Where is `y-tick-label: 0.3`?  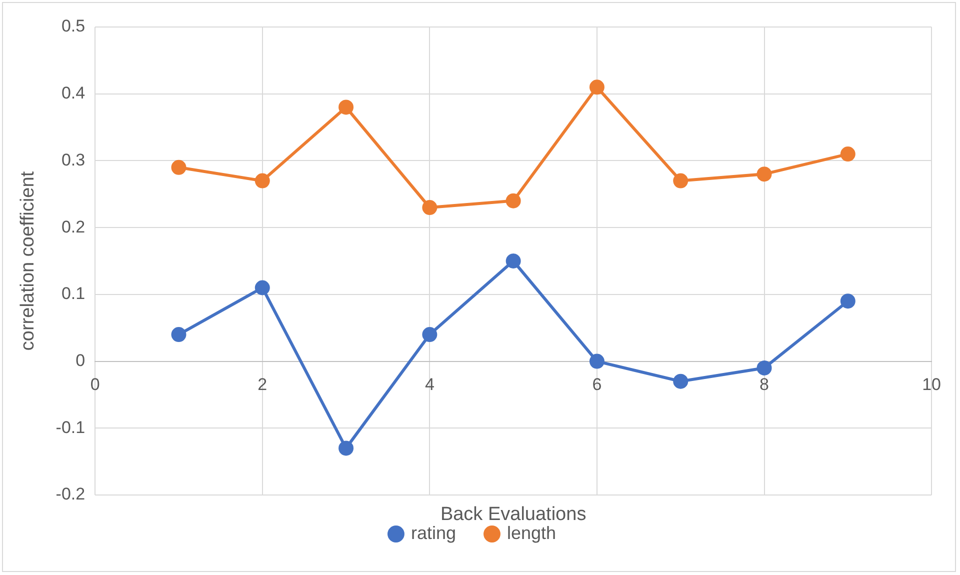
y-tick-label: 0.3 is located at coordinates (73, 160).